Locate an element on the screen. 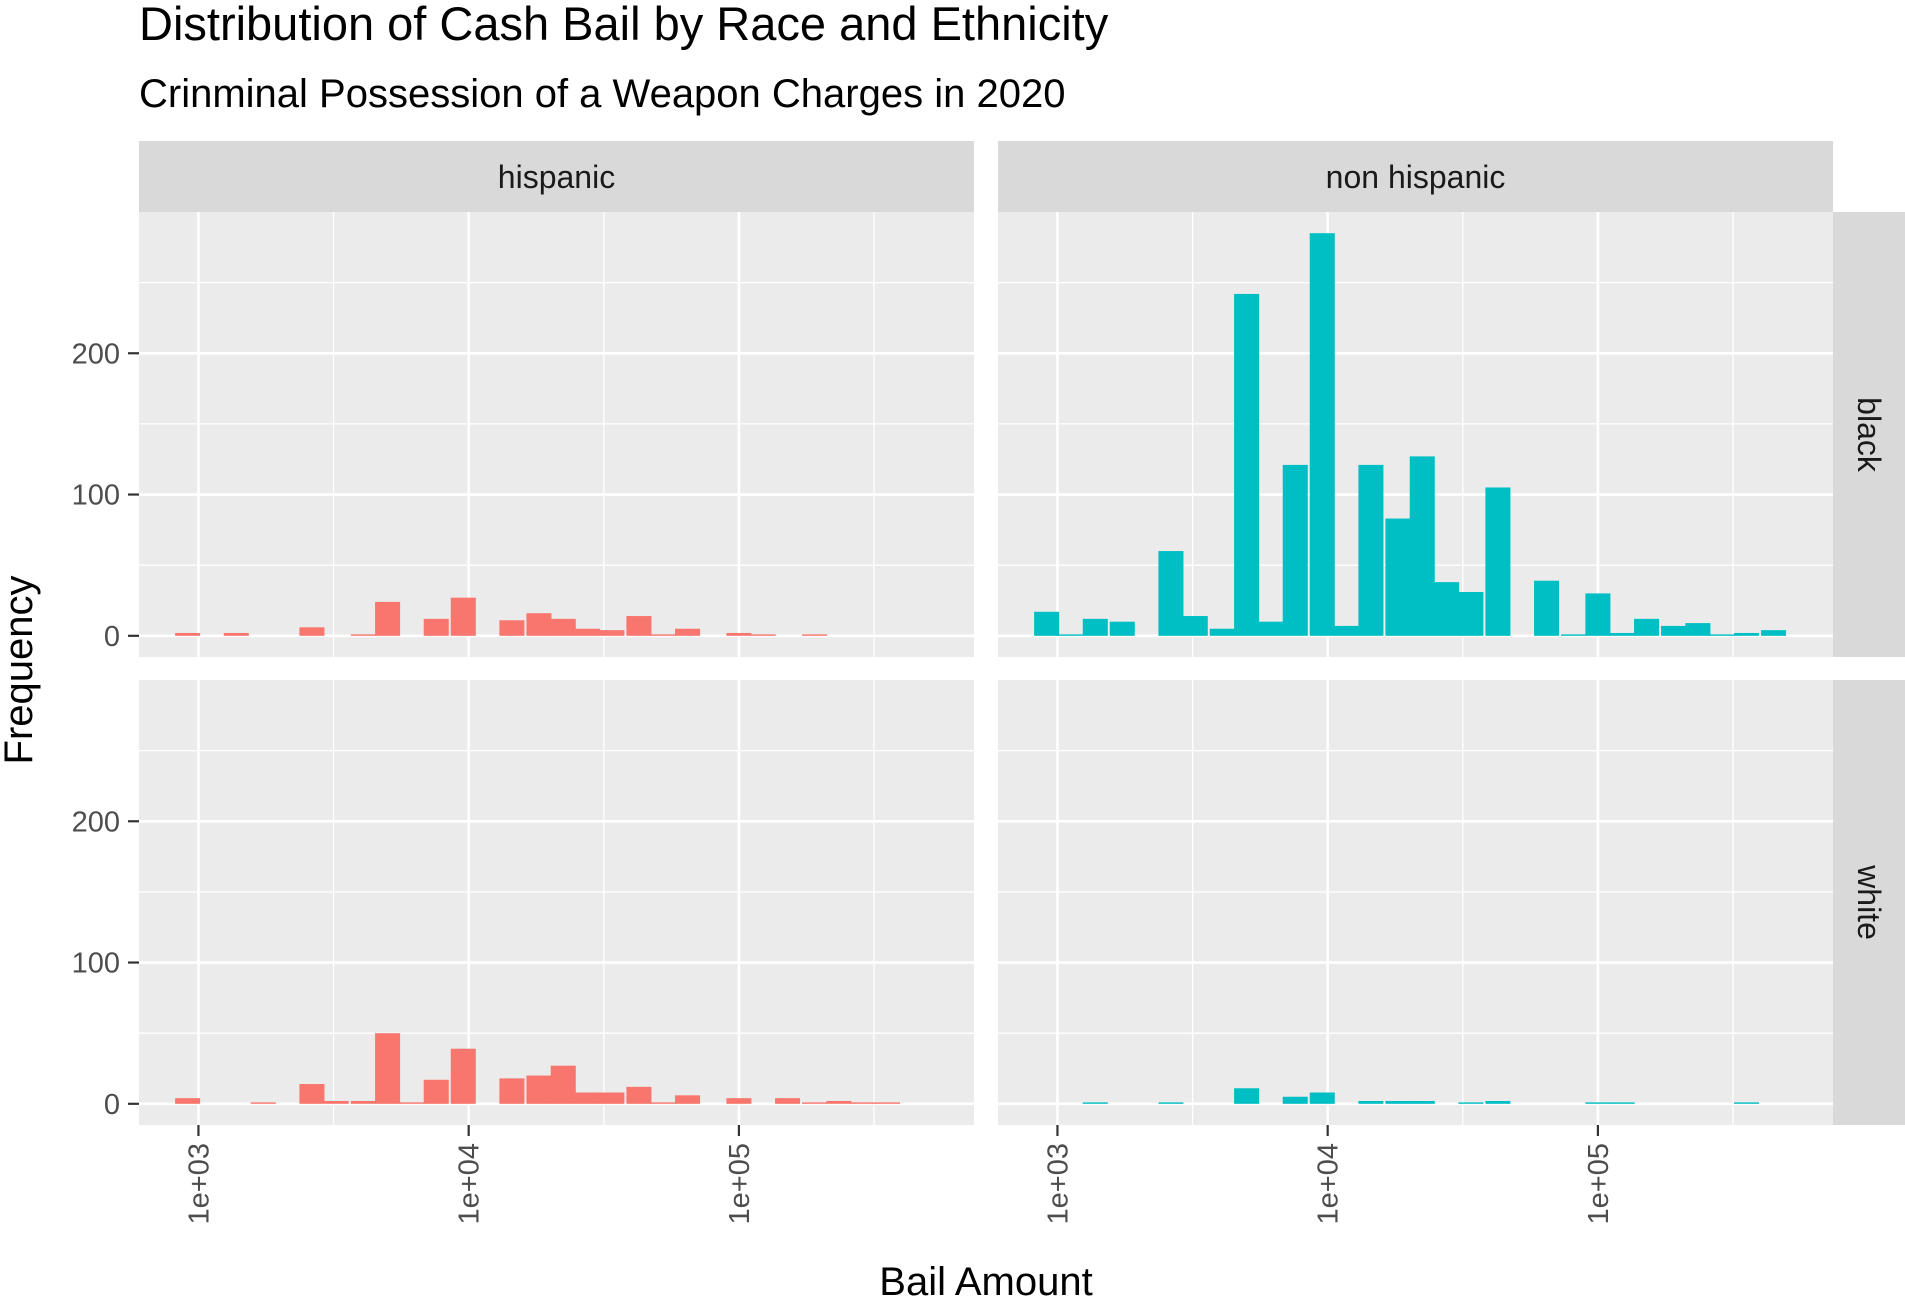 The width and height of the screenshot is (1905, 1297). y-axis-title: Frequency is located at coordinates (20, 670).